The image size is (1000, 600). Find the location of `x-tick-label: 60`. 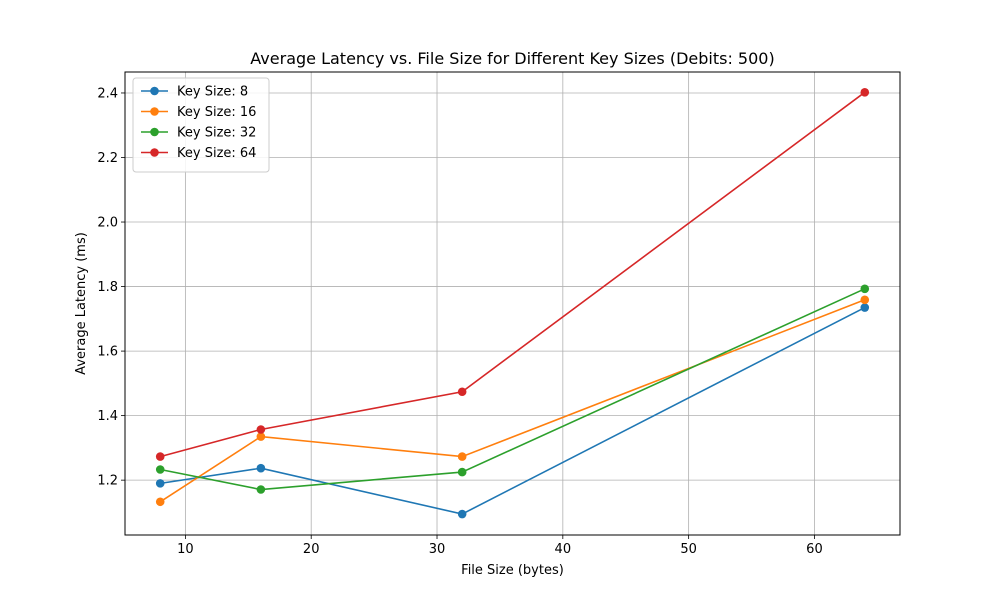

x-tick-label: 60 is located at coordinates (814, 549).